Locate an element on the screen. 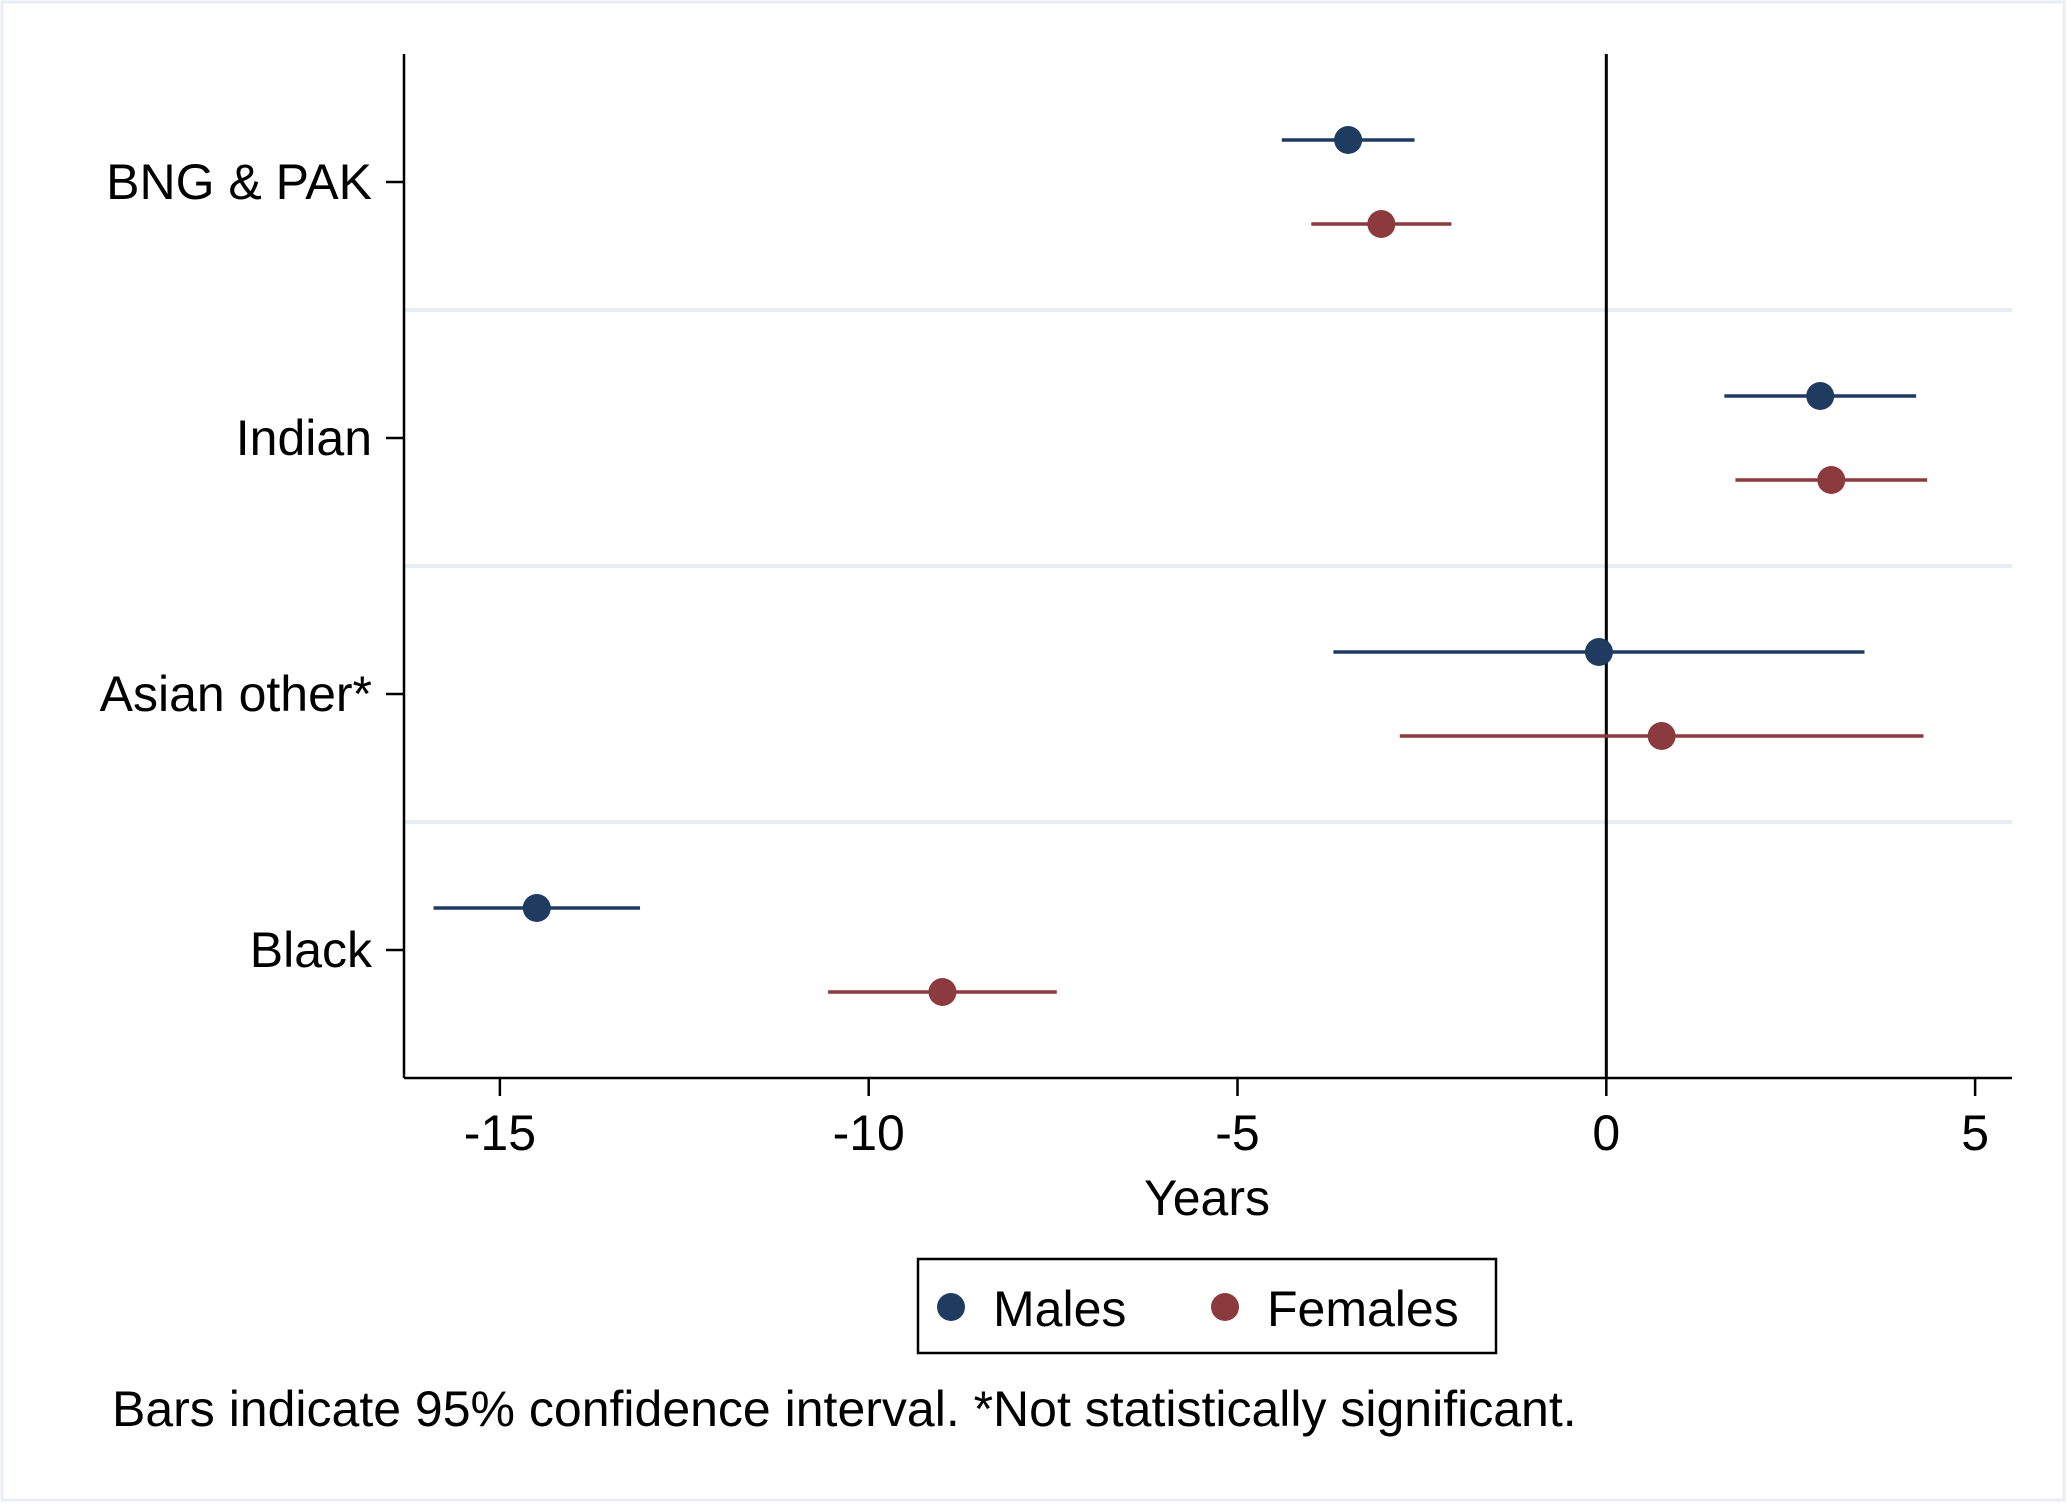 The width and height of the screenshot is (2066, 1507). legend: Males Females is located at coordinates (1207, 1306).